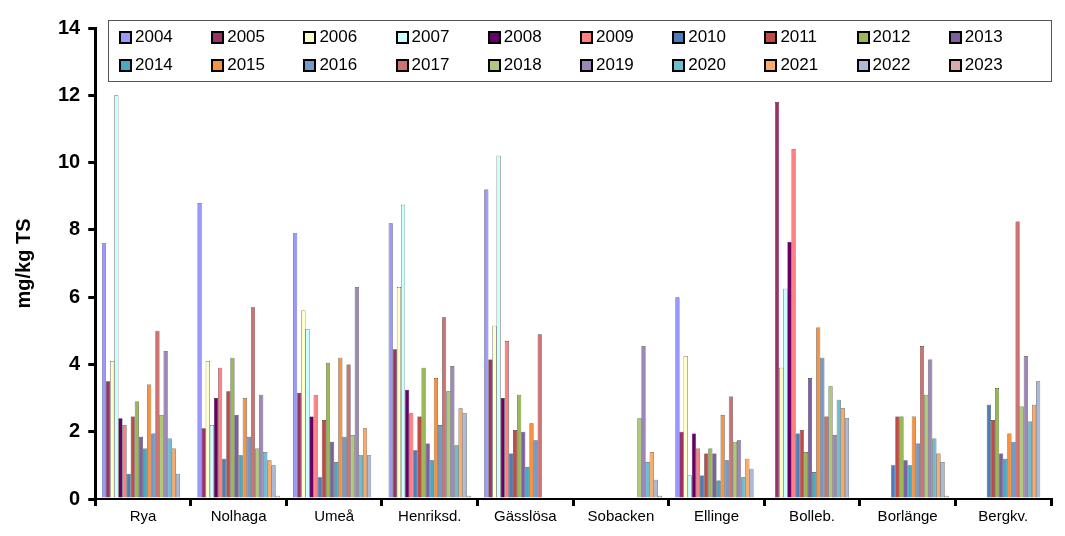 Image resolution: width=1065 pixels, height=536 pixels. Describe the element at coordinates (614, 37) in the screenshot. I see `legend-label: 2009` at that location.